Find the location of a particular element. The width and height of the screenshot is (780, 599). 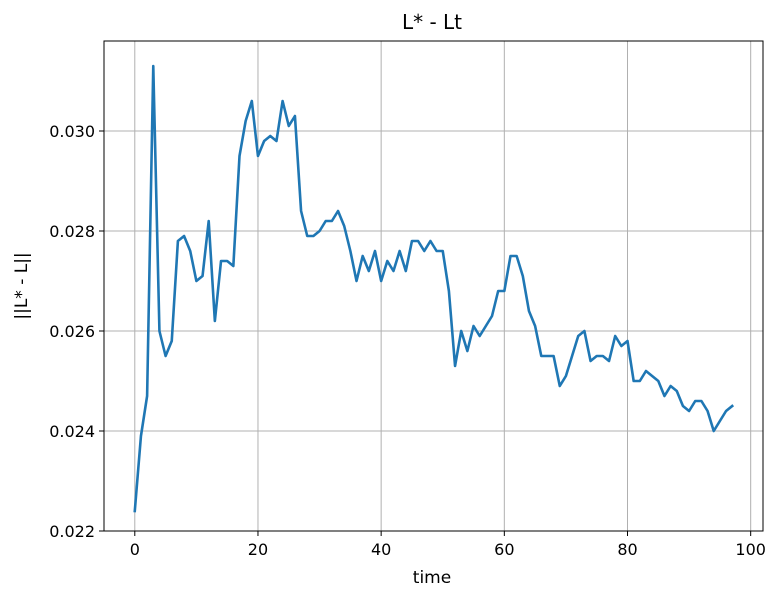

x-tick-label: 40 is located at coordinates (381, 549).